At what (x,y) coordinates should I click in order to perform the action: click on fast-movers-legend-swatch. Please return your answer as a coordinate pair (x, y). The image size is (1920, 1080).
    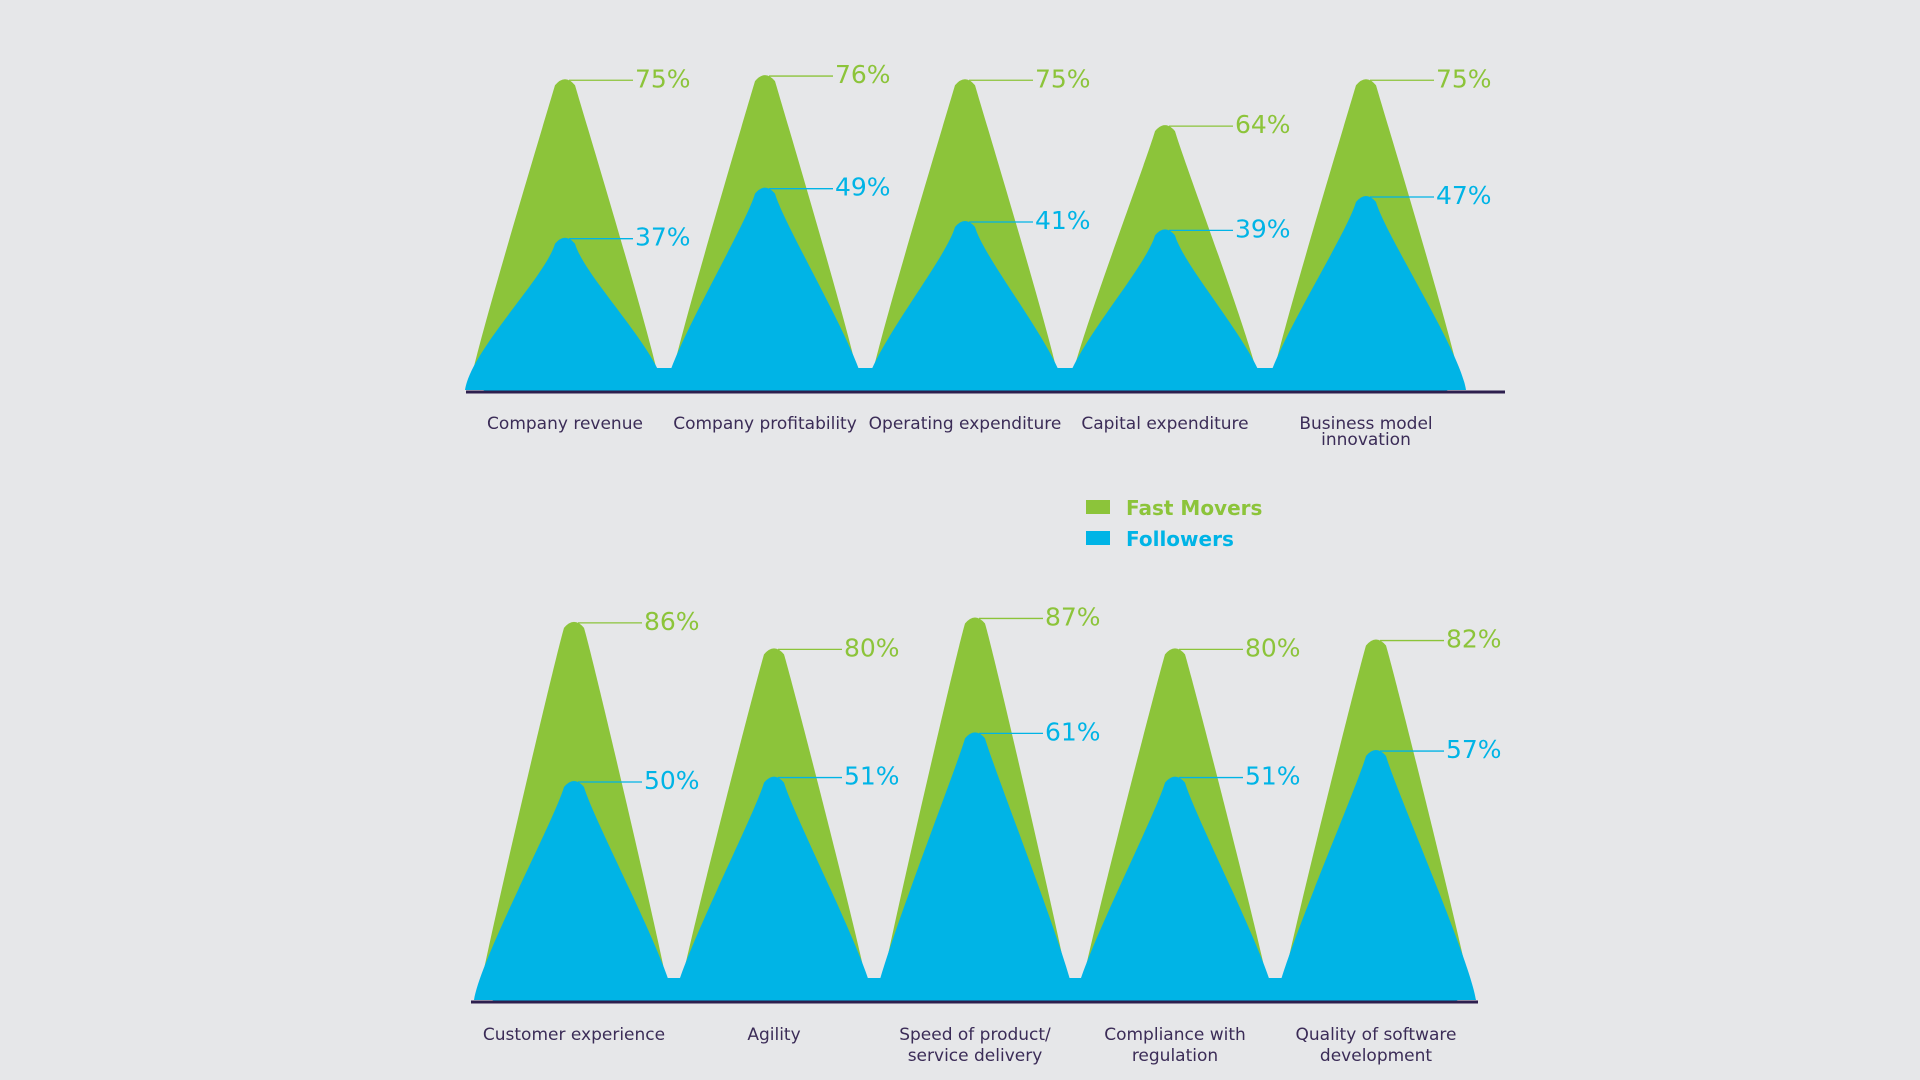
    Looking at the image, I should click on (1098, 507).